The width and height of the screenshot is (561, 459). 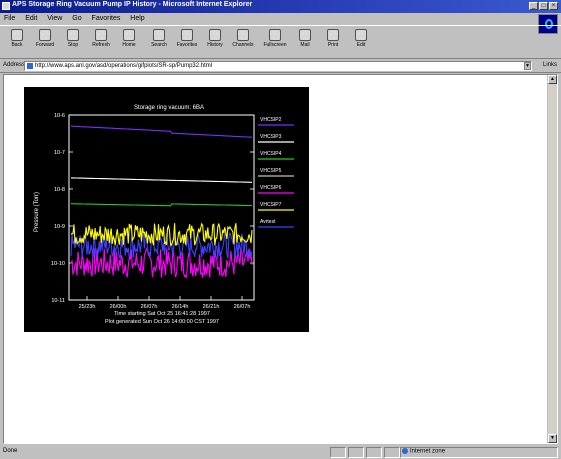 What do you see at coordinates (10, 451) in the screenshot?
I see `status-text: Done` at bounding box center [10, 451].